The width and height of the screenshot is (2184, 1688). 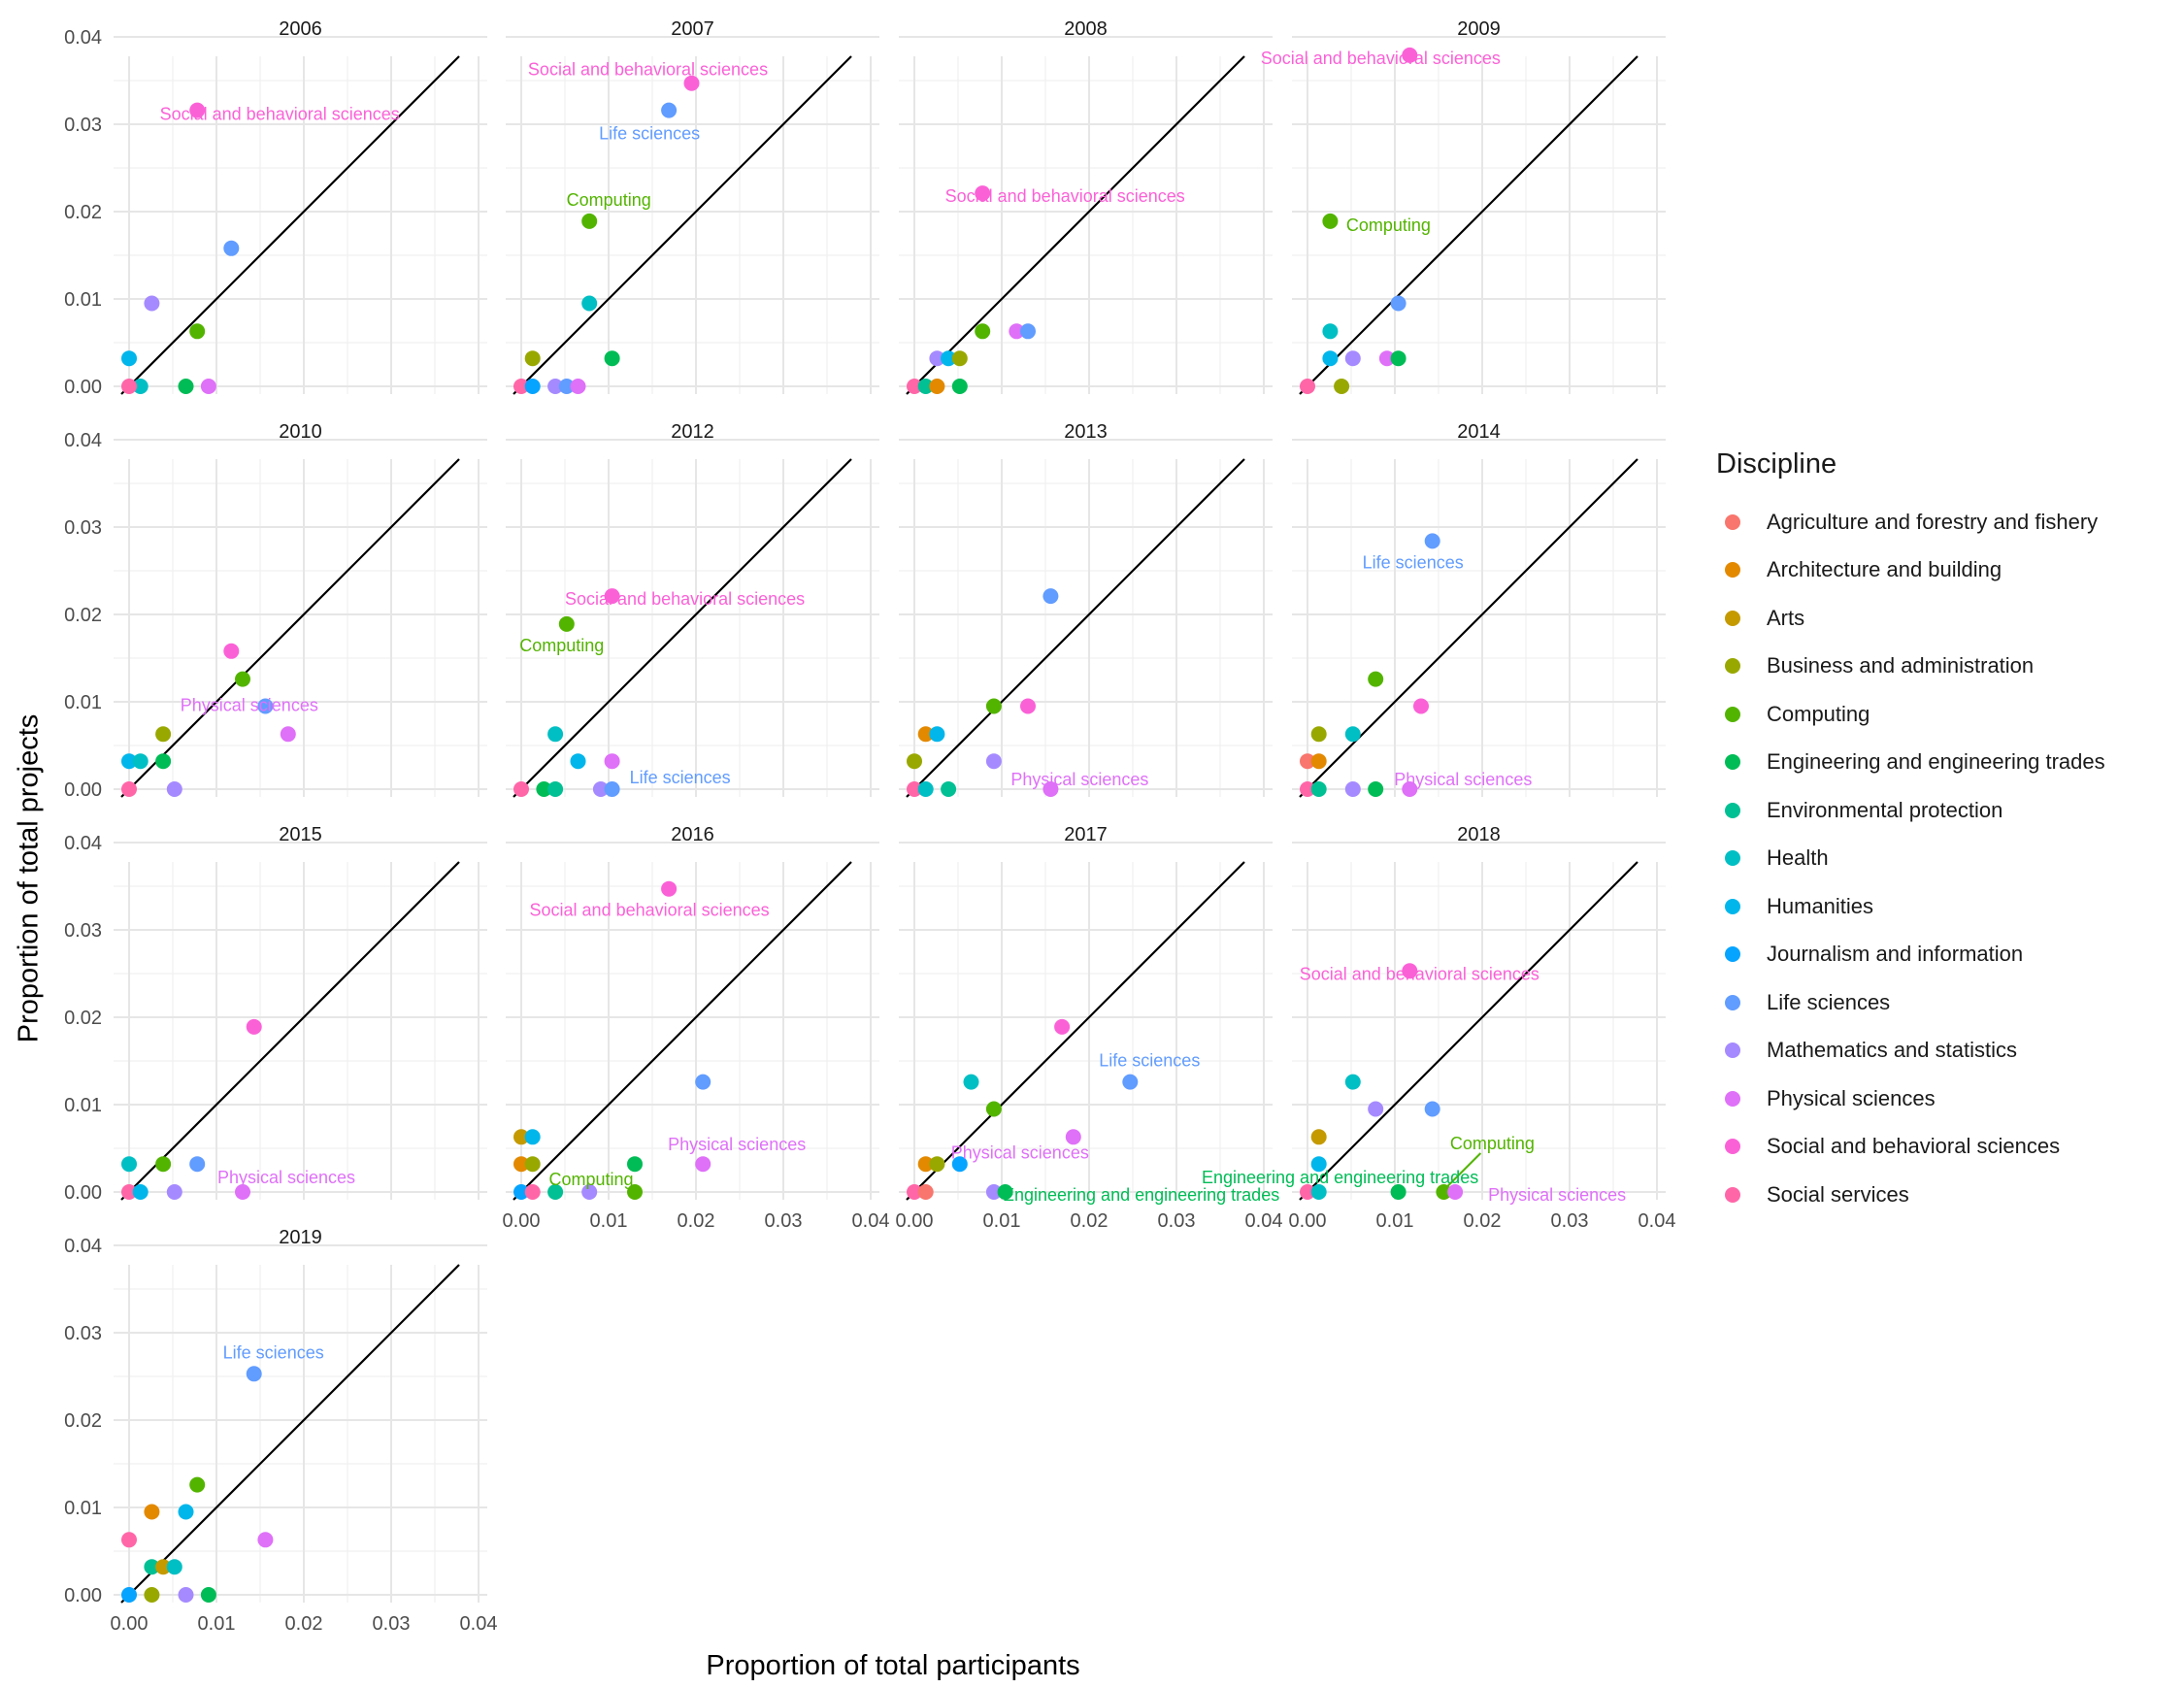 I want to click on legend-label: Architecture and building, so click(x=1884, y=569).